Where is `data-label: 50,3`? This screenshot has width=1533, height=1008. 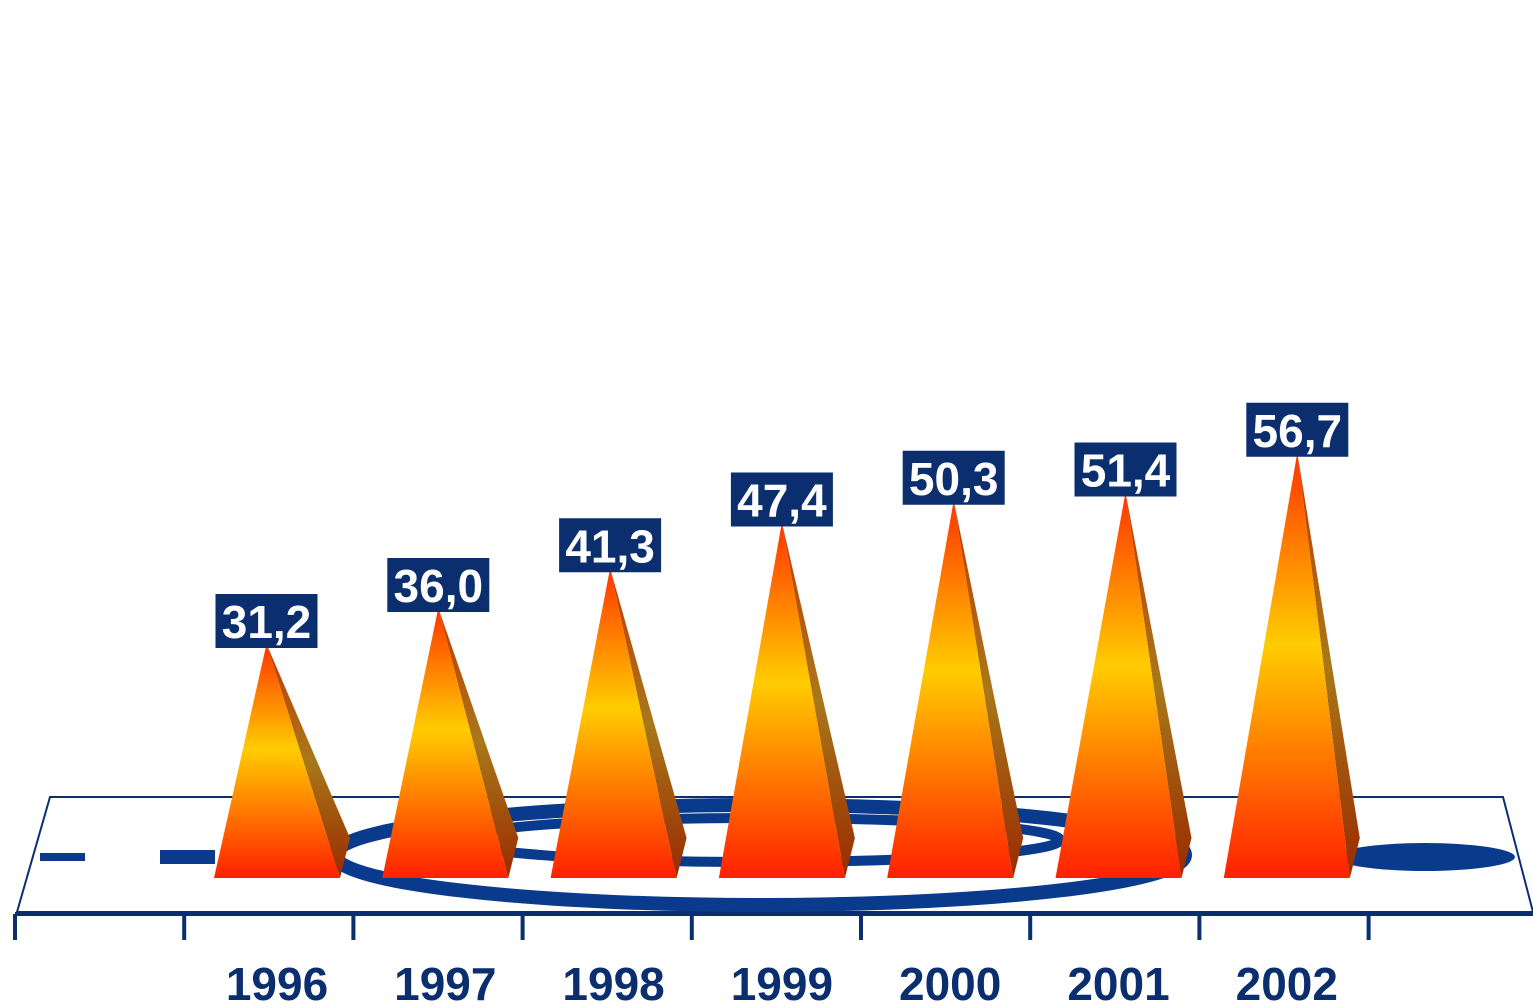 data-label: 50,3 is located at coordinates (954, 479).